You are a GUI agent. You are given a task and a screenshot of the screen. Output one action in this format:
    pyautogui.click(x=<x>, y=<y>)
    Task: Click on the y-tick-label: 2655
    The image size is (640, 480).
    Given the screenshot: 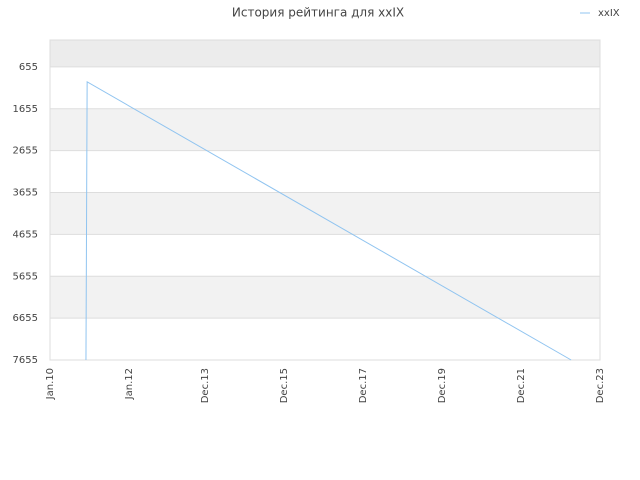 What is the action you would take?
    pyautogui.click(x=25, y=151)
    